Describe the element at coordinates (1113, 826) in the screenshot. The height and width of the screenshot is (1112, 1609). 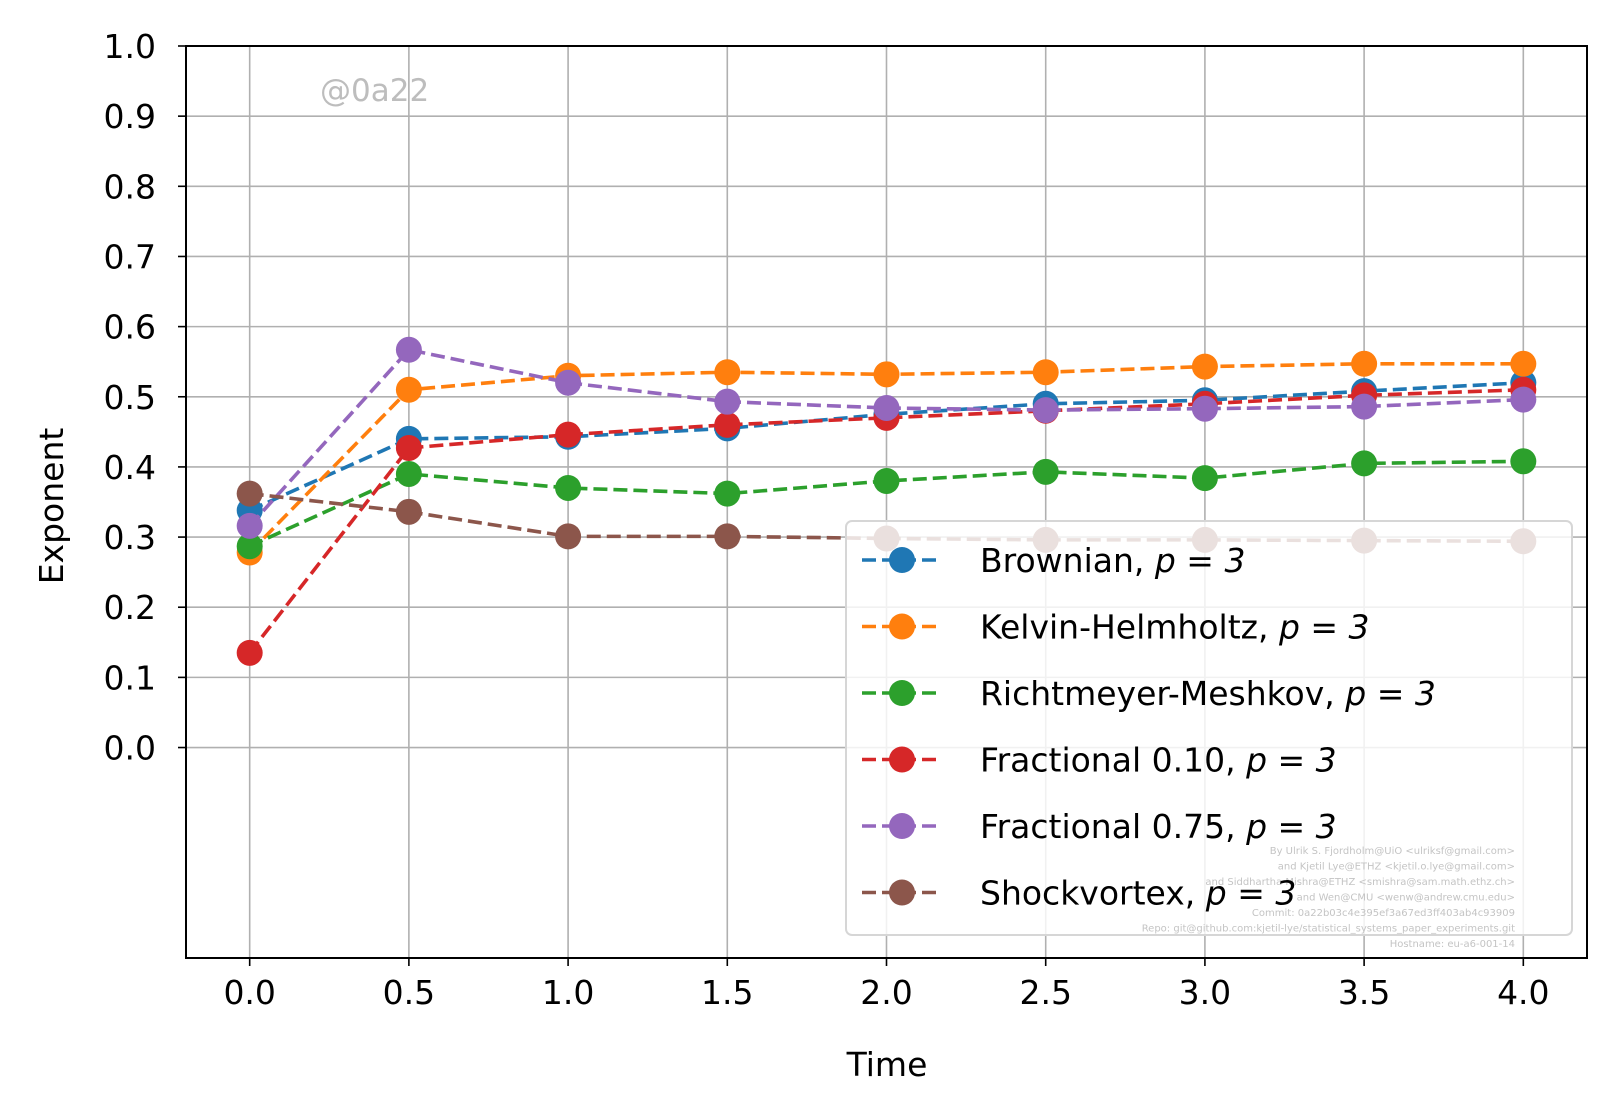
I see `legend-name: Fractional 0.75,` at that location.